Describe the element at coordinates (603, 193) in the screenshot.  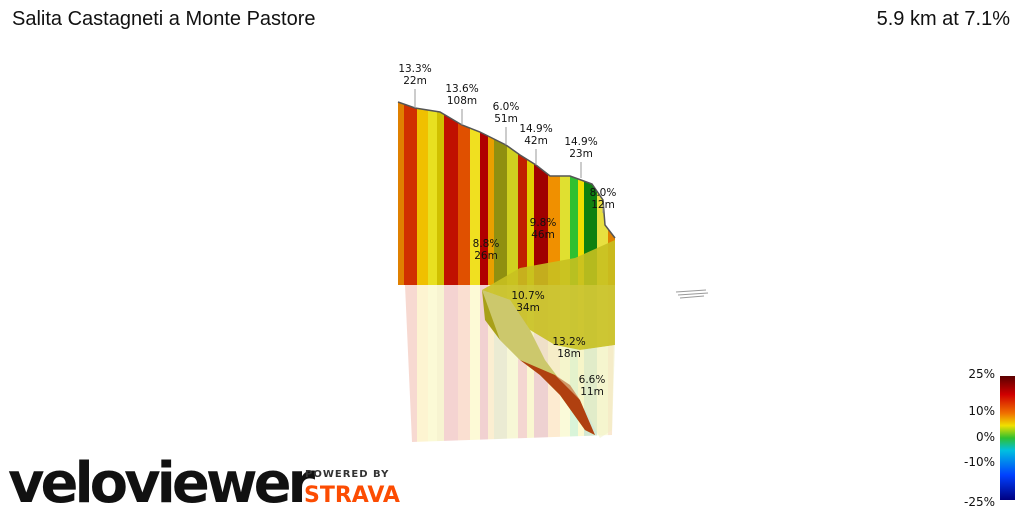
I see `annotation-grade: 8.0%` at that location.